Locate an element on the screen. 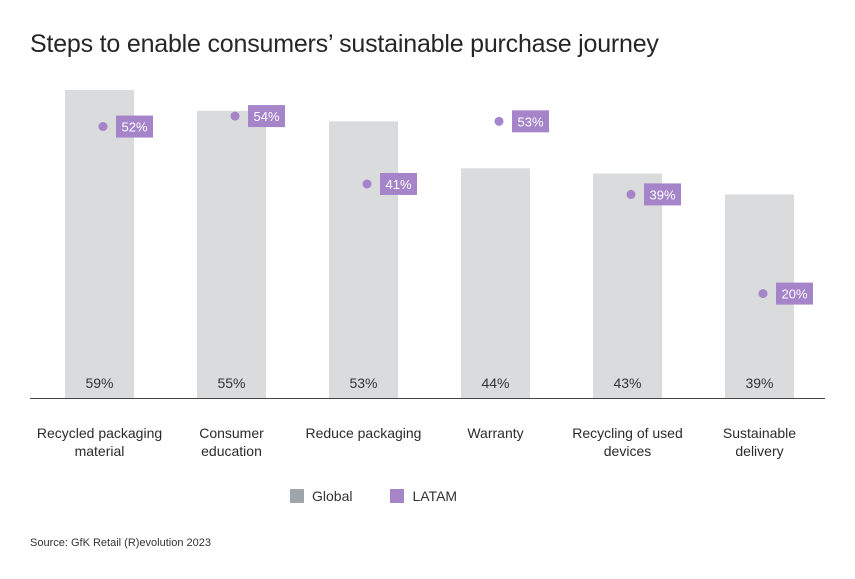  latam-value-label: 54% is located at coordinates (266, 116).